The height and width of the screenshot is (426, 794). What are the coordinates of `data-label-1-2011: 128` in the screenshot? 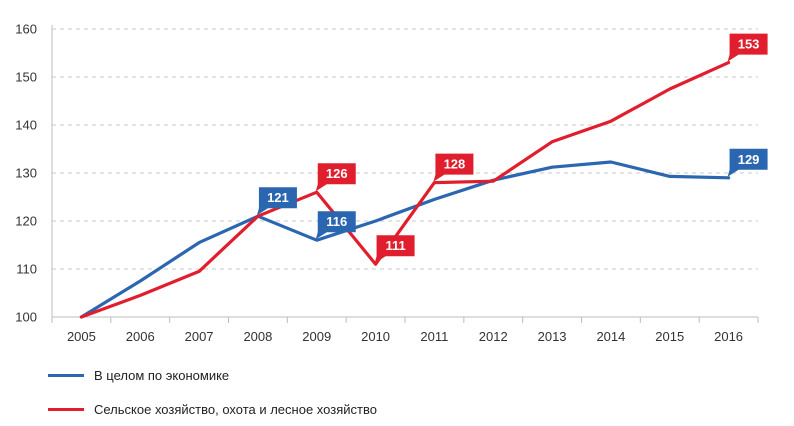 It's located at (453, 167).